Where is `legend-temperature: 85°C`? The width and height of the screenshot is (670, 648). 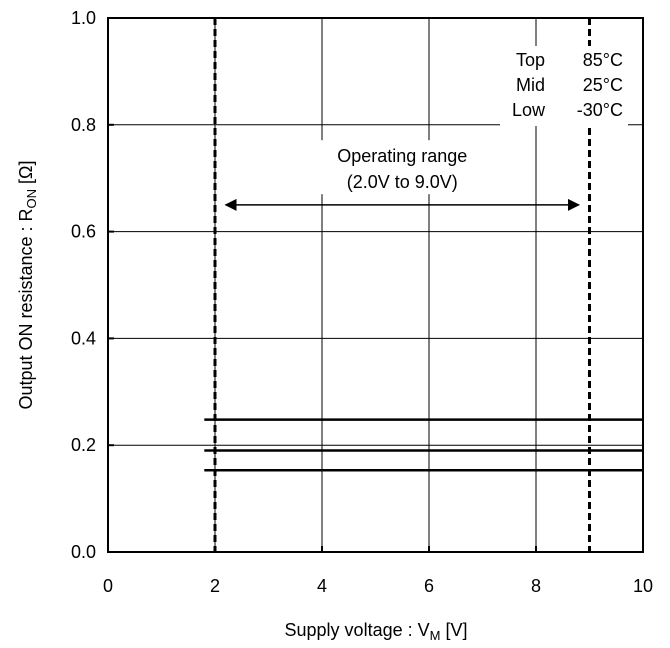 legend-temperature: 85°C is located at coordinates (603, 60).